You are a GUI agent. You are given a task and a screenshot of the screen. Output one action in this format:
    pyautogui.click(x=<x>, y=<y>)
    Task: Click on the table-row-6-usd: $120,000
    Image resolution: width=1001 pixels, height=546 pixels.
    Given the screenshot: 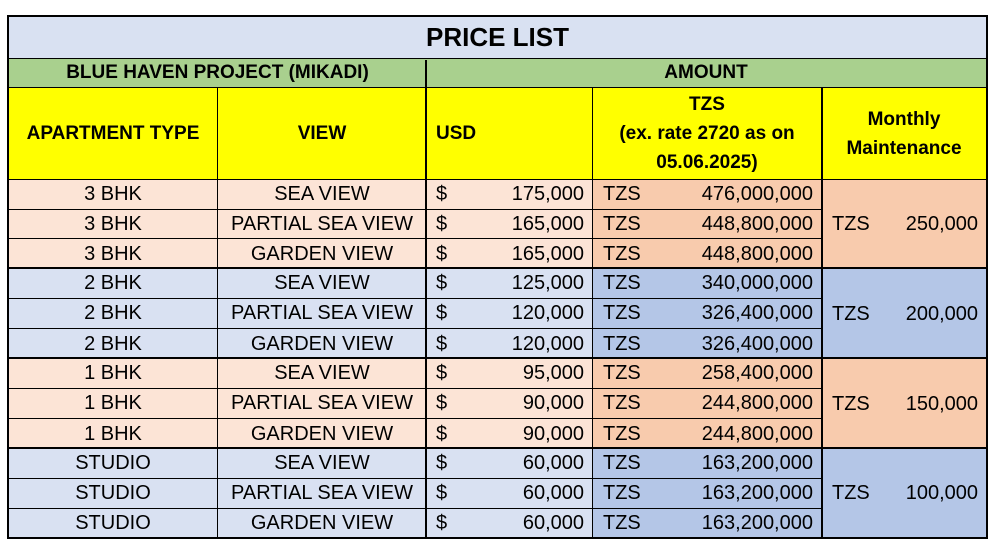 What is the action you would take?
    pyautogui.click(x=509, y=344)
    